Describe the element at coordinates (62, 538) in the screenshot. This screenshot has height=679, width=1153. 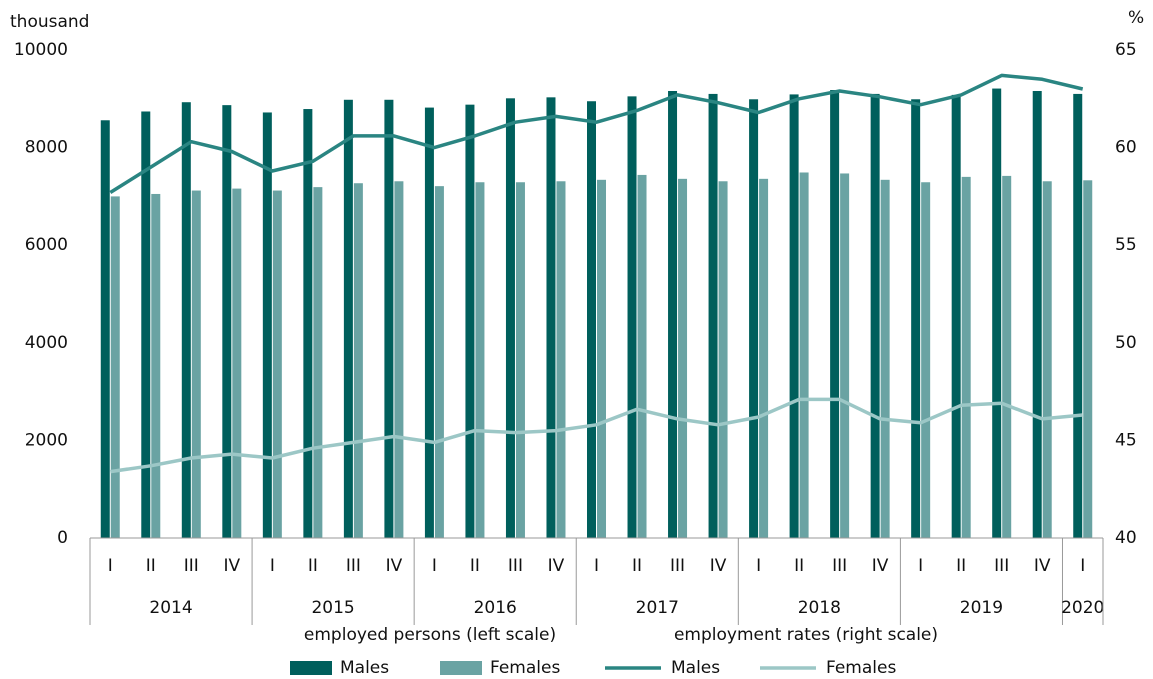
I see `y-tick-label: 0` at that location.